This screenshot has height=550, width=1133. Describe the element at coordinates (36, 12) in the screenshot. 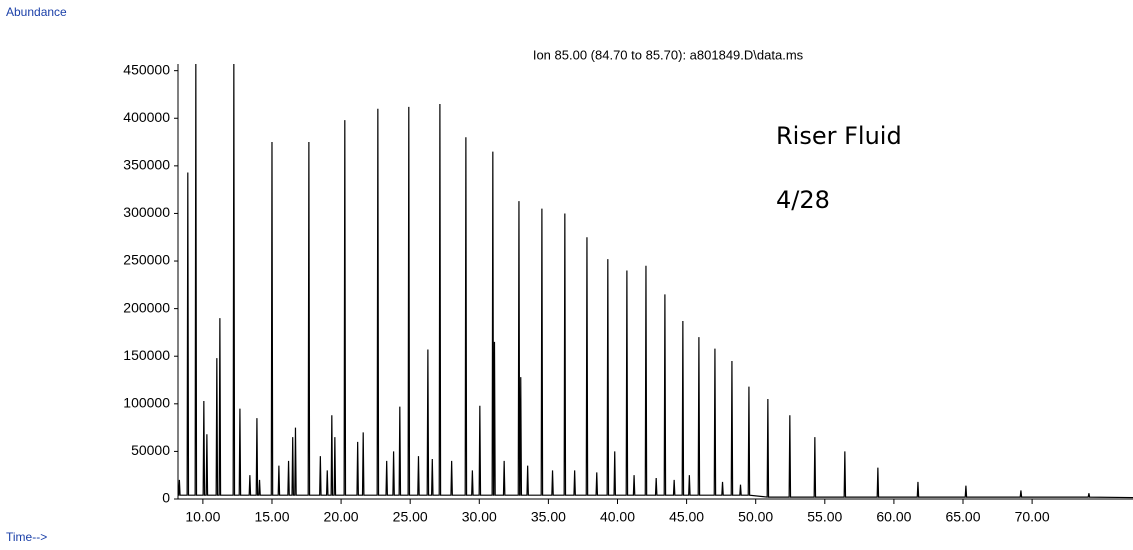

I see `y-axis-label: Abundance` at that location.